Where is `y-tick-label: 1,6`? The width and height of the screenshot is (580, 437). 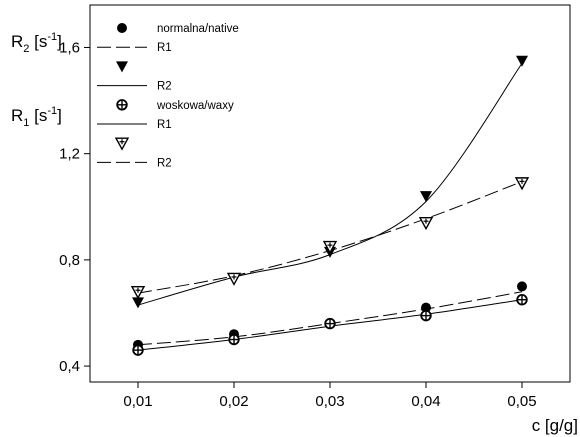 y-tick-label: 1,6 is located at coordinates (69, 47).